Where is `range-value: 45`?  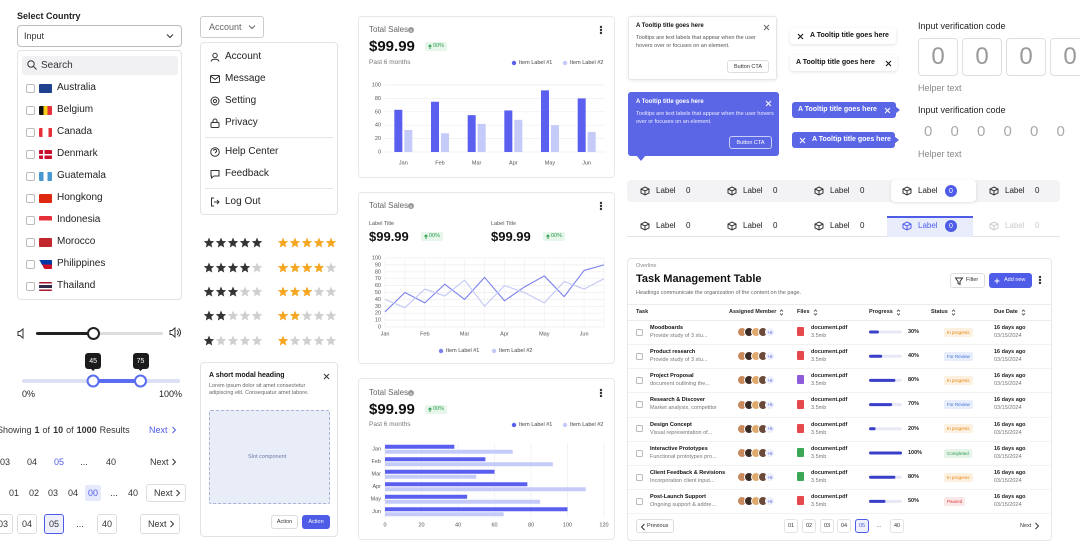 range-value: 45 is located at coordinates (93, 361).